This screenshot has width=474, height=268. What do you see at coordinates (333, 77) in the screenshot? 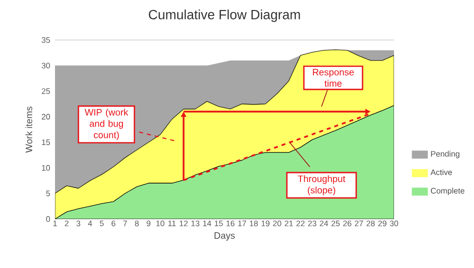
I see `annotation: Response time` at bounding box center [333, 77].